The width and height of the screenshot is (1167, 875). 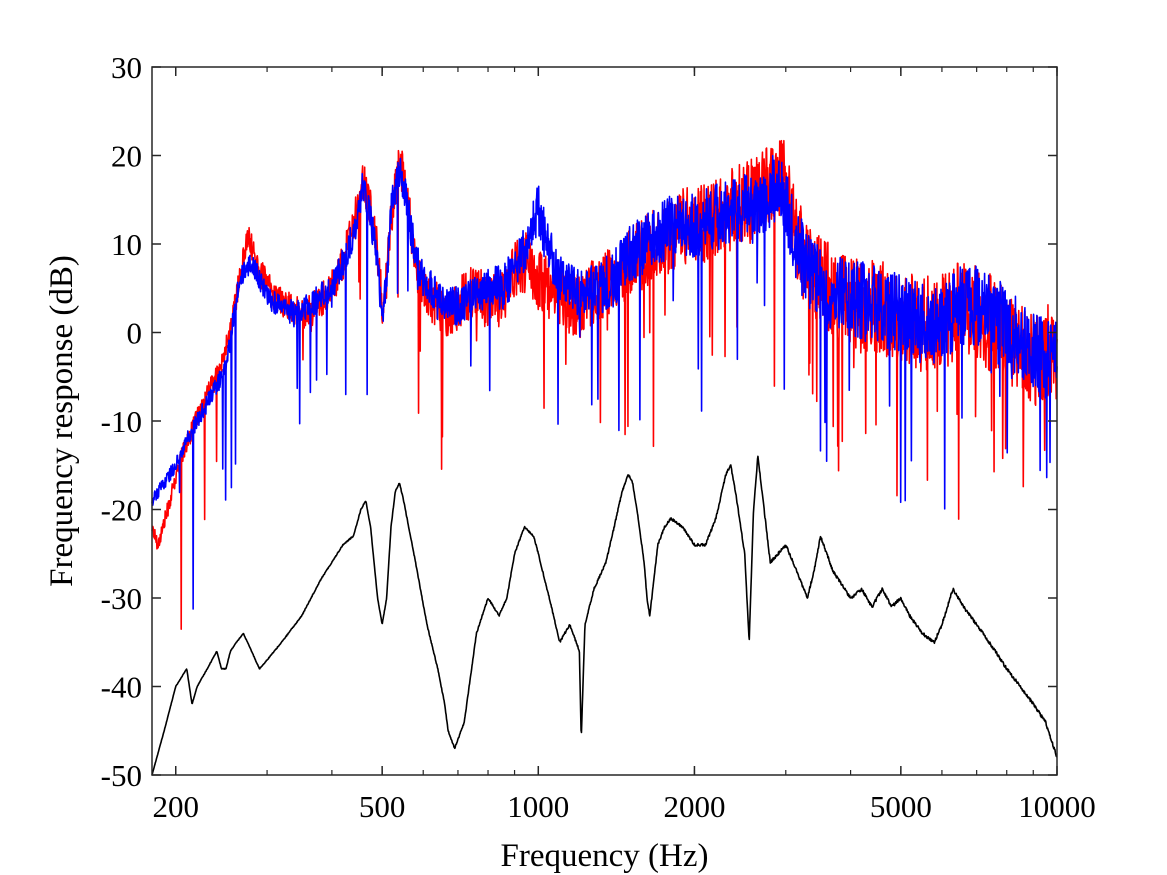 I want to click on x-tick-label: 10000, so click(x=1057, y=806).